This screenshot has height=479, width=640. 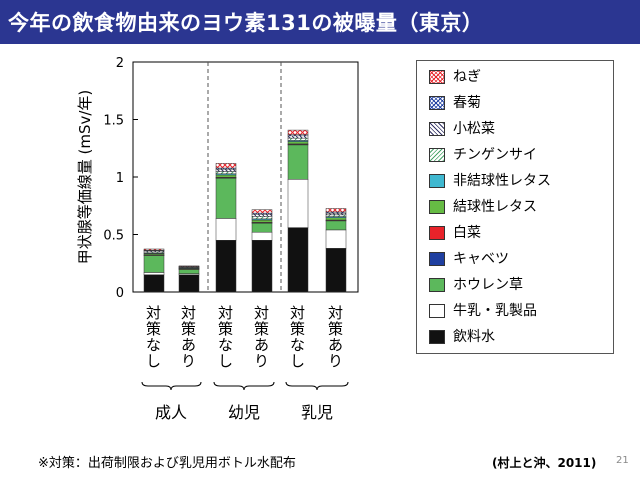 I want to click on legend-label: 春菊, so click(x=467, y=103).